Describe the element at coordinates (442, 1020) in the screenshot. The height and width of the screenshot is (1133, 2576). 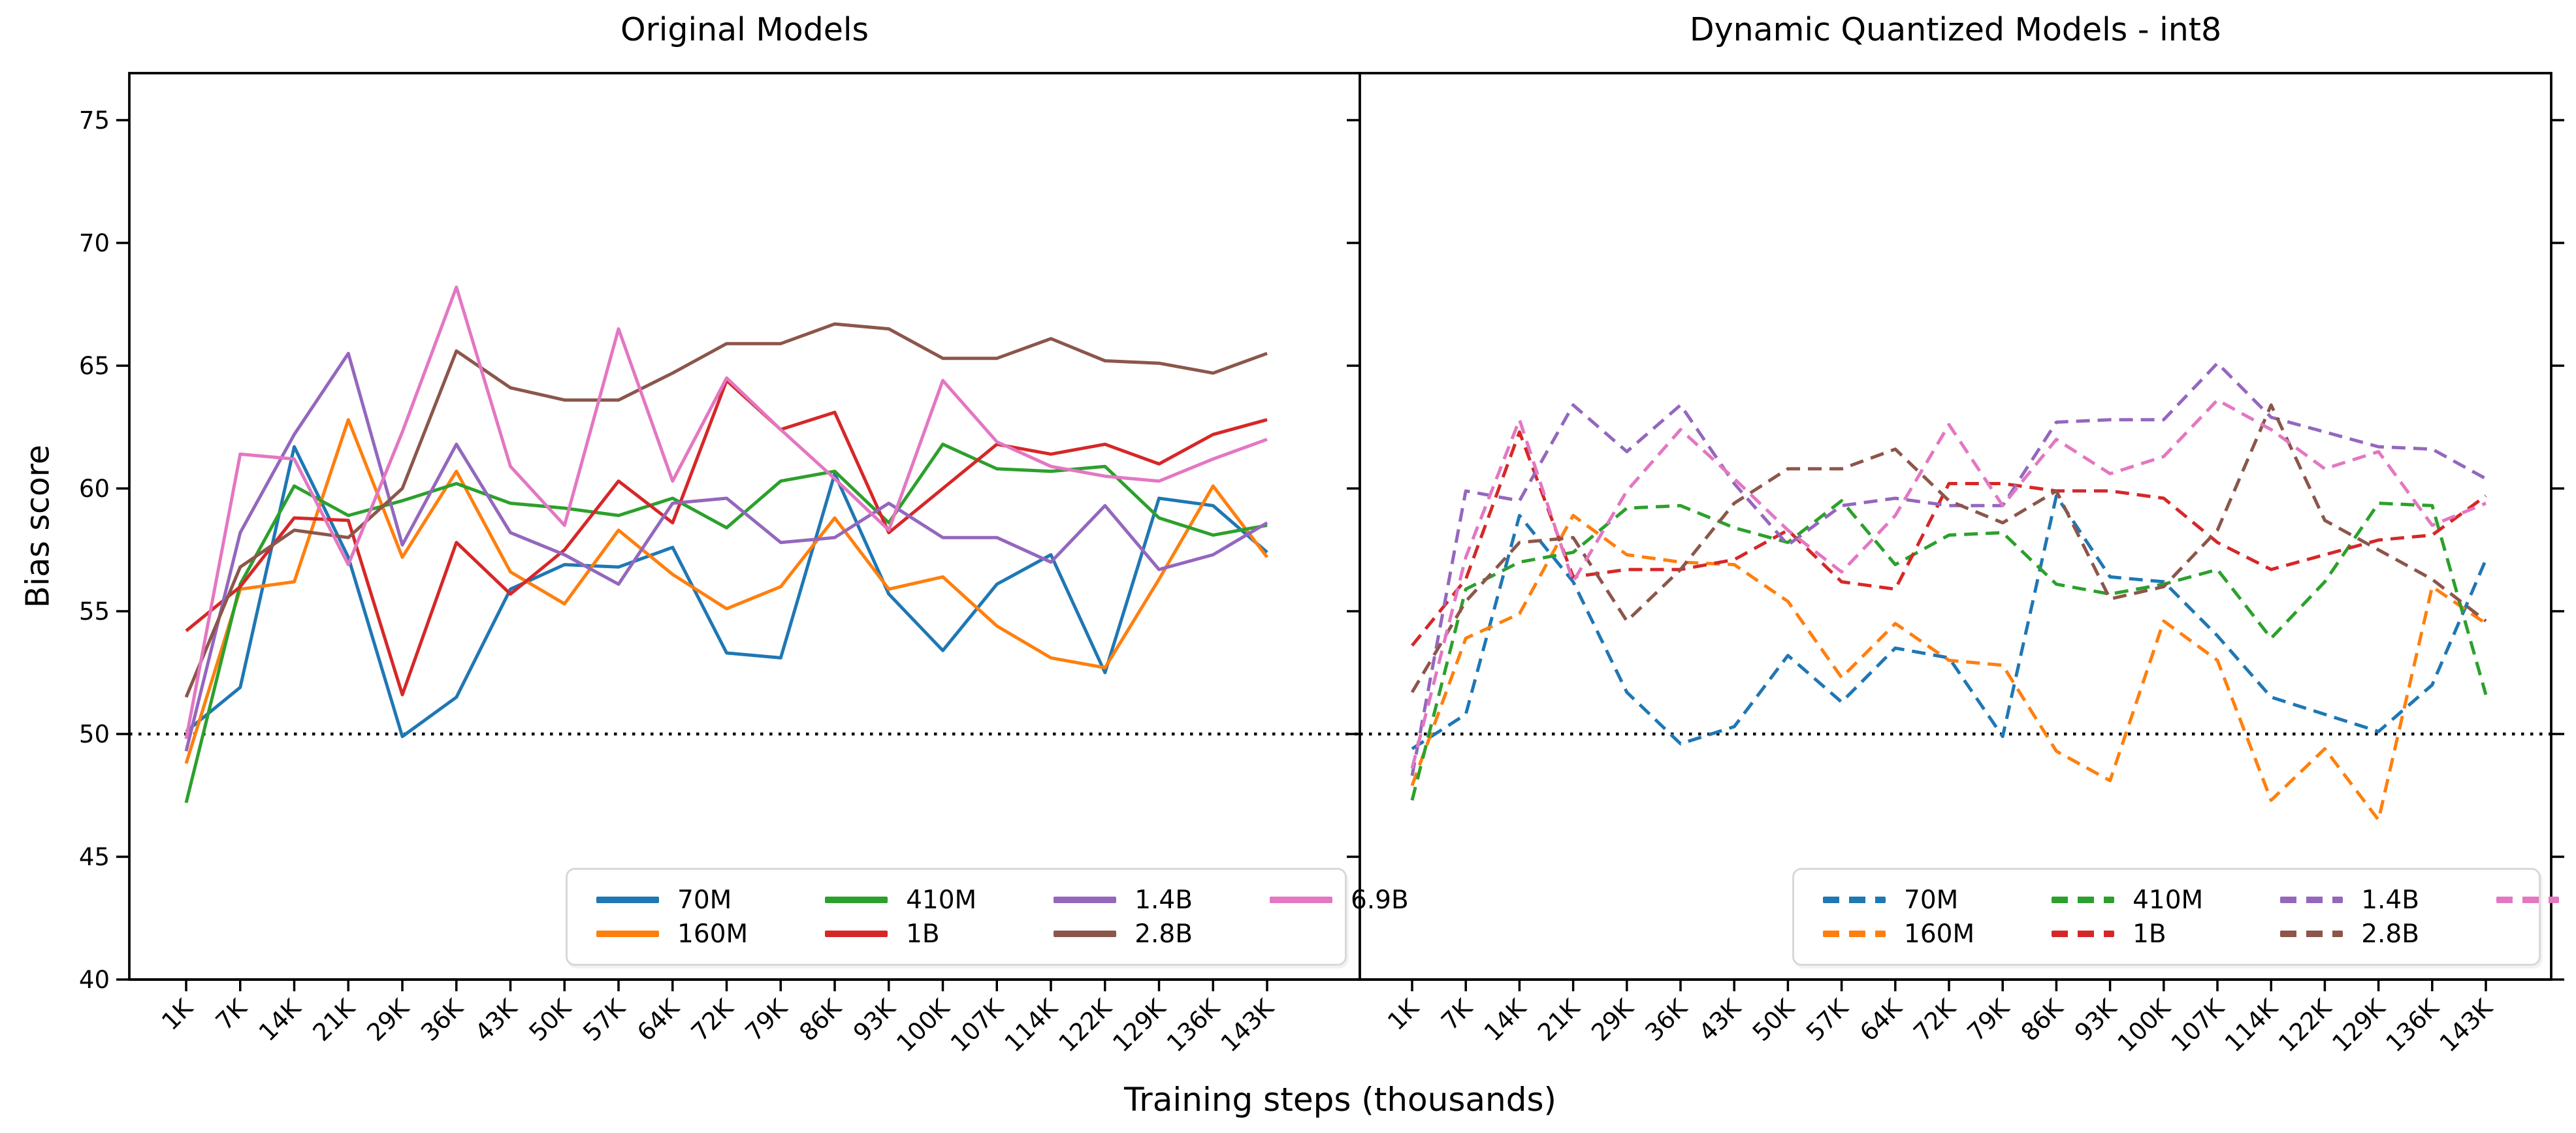
I see `x-tick-label: 36K` at that location.